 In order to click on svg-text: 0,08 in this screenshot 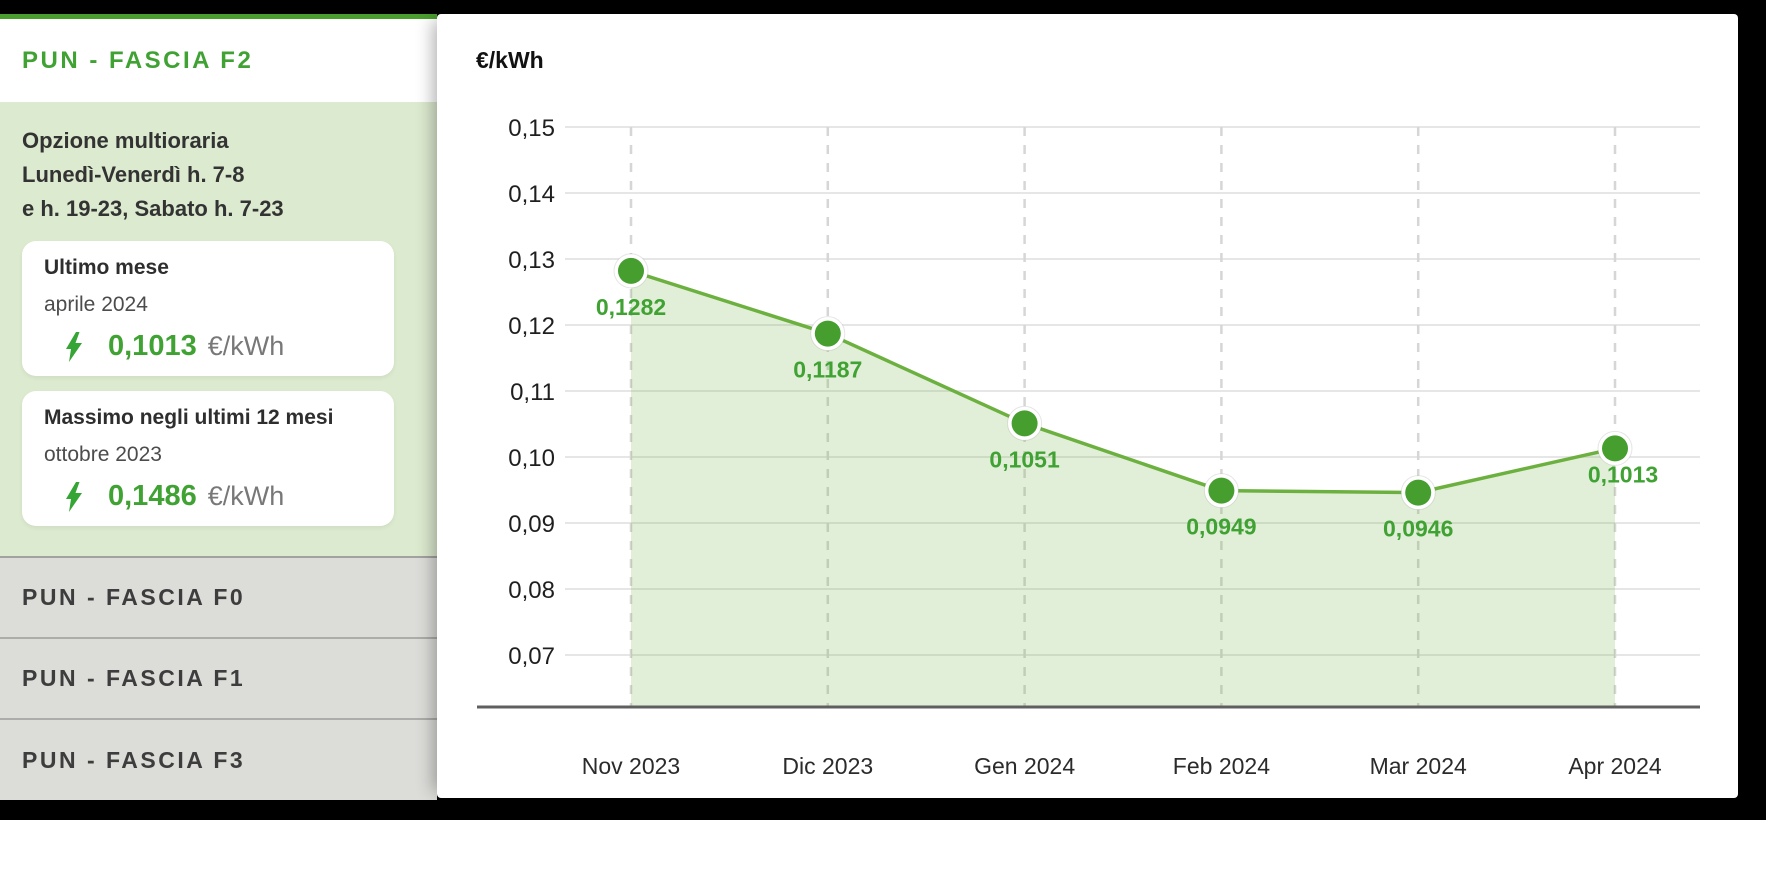, I will do `click(531, 590)`.